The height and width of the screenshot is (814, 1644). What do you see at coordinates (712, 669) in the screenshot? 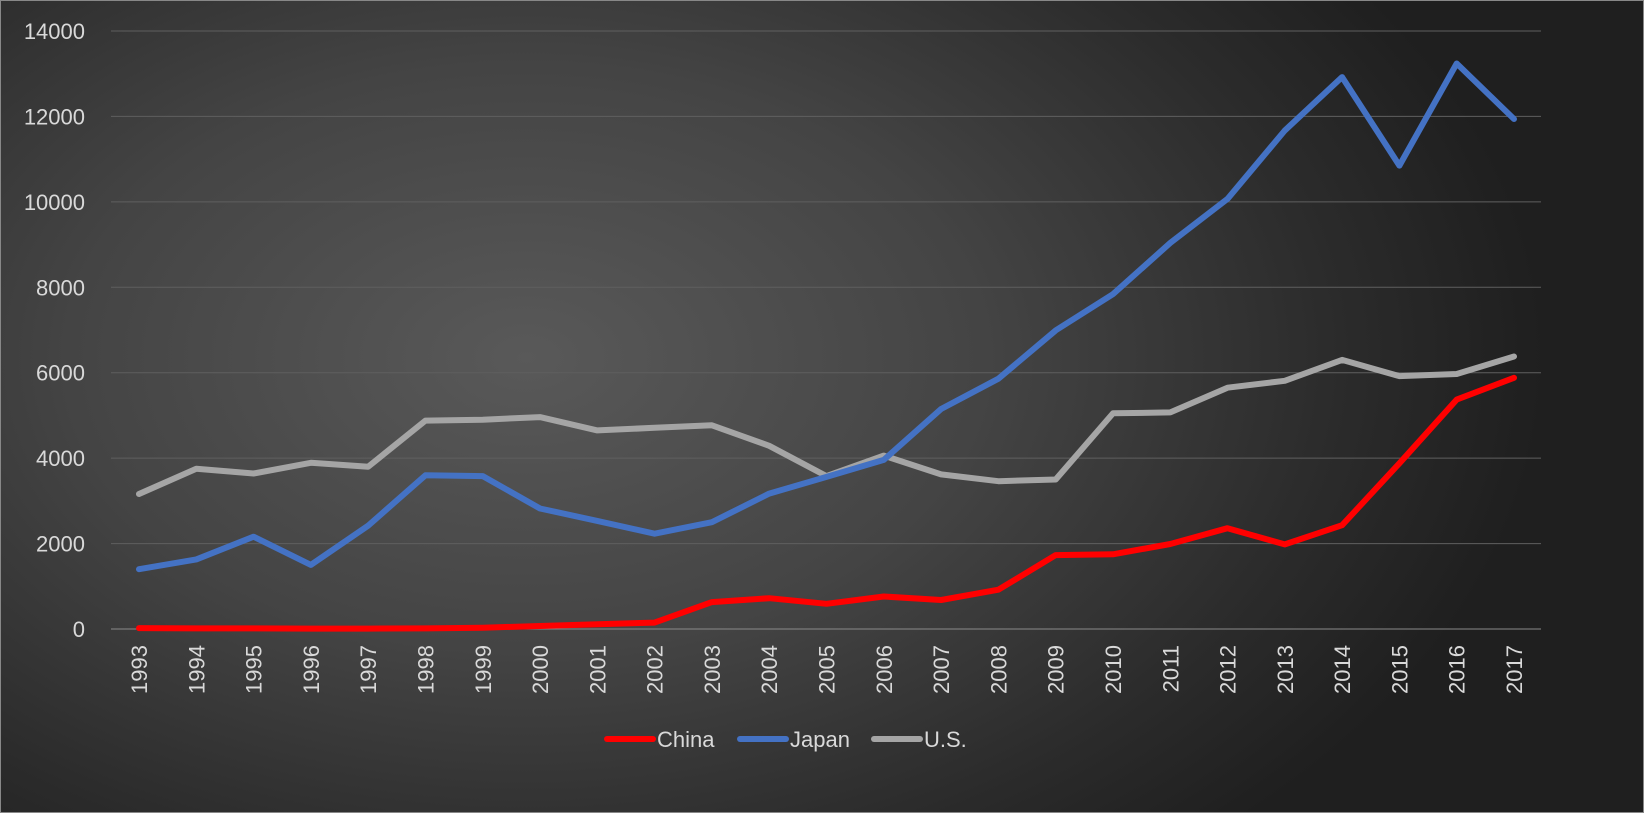
I see `x-tick-label: 2003` at bounding box center [712, 669].